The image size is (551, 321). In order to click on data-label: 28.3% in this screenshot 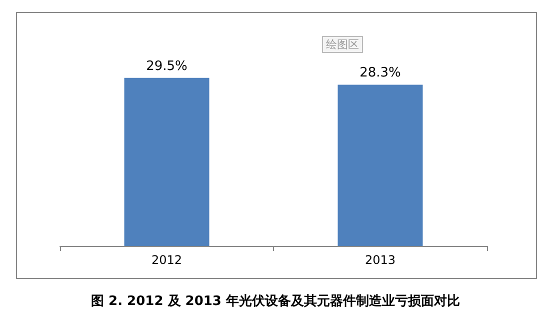, I will do `click(380, 73)`.